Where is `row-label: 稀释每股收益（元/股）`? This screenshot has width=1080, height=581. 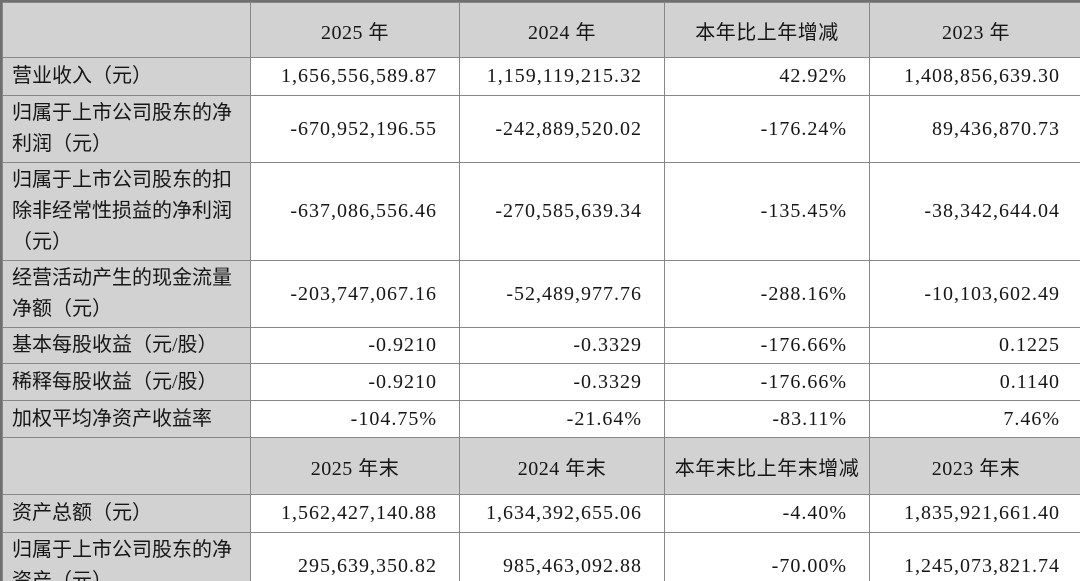
row-label: 稀释每股收益（元/股） is located at coordinates (126, 382).